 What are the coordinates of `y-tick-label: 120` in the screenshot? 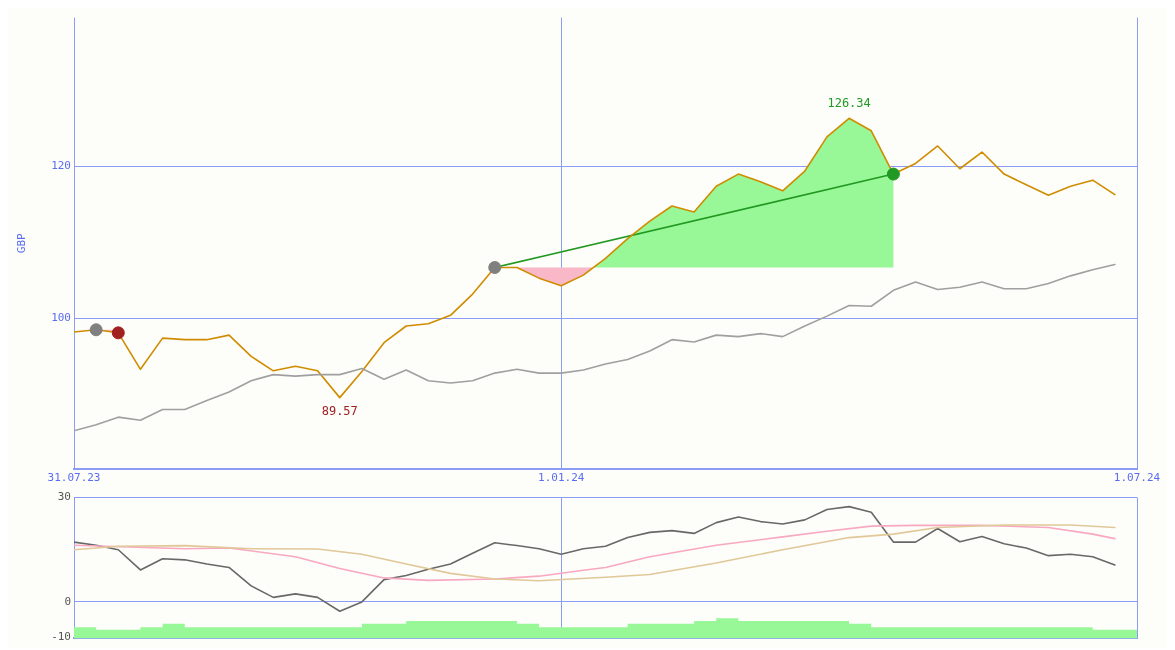 It's located at (61, 166).